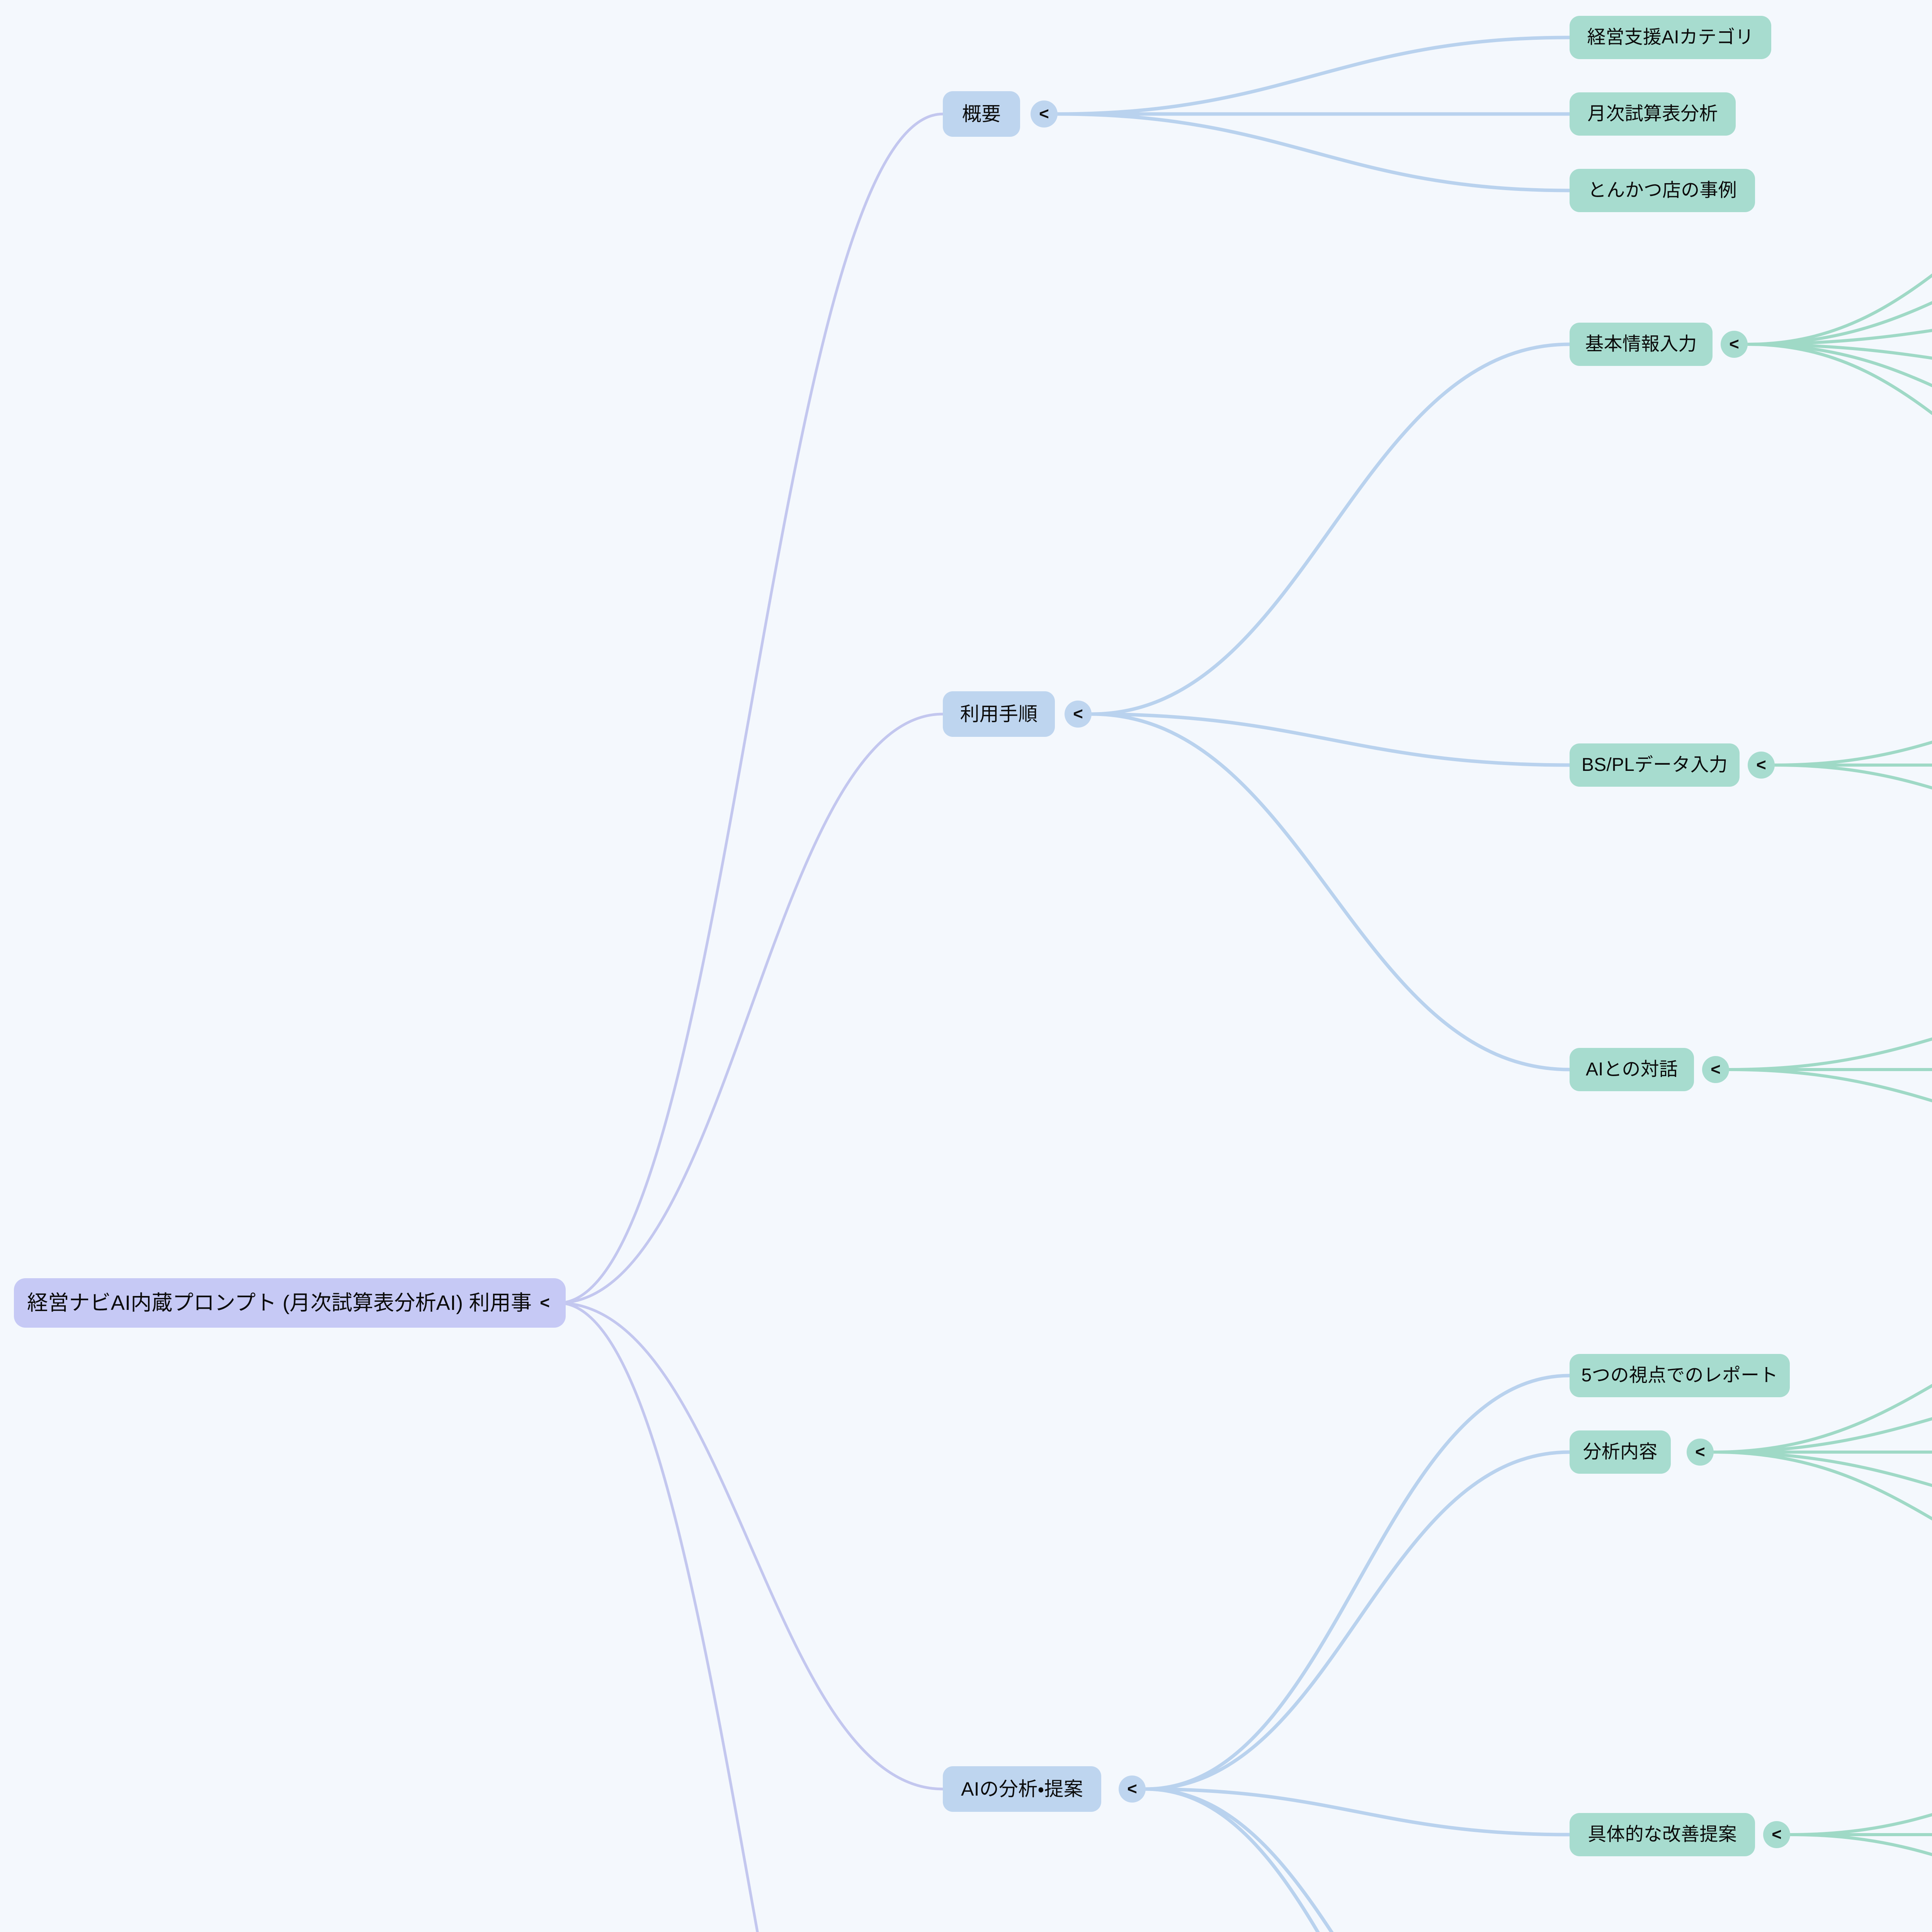  I want to click on root-node-経営ナビai内蔵プロンプト-月次試算表分析ai-利用事例: 経営ナビAI内蔵プロンプト (月次試算表分析AI) 利用事例, so click(290, 1303).